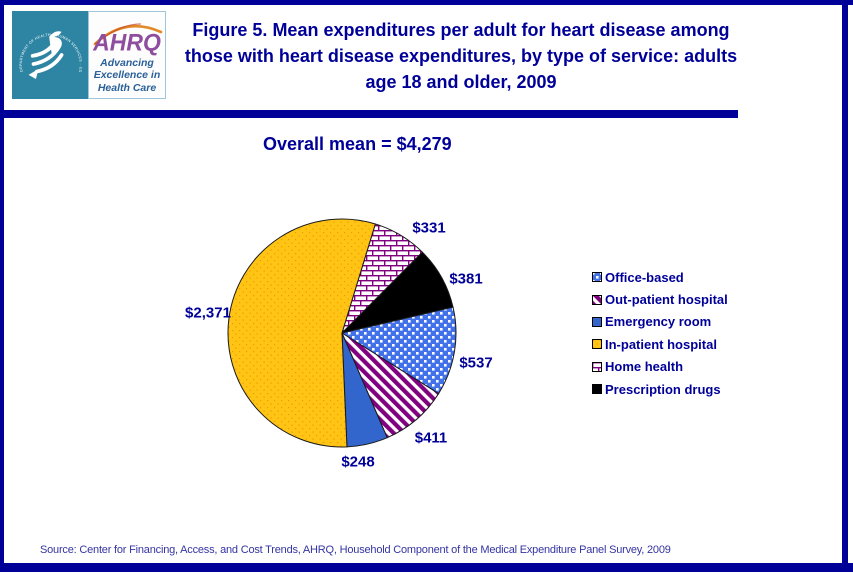 Image resolution: width=853 pixels, height=576 pixels. Describe the element at coordinates (597, 366) in the screenshot. I see `legend-swatch-home-health` at that location.